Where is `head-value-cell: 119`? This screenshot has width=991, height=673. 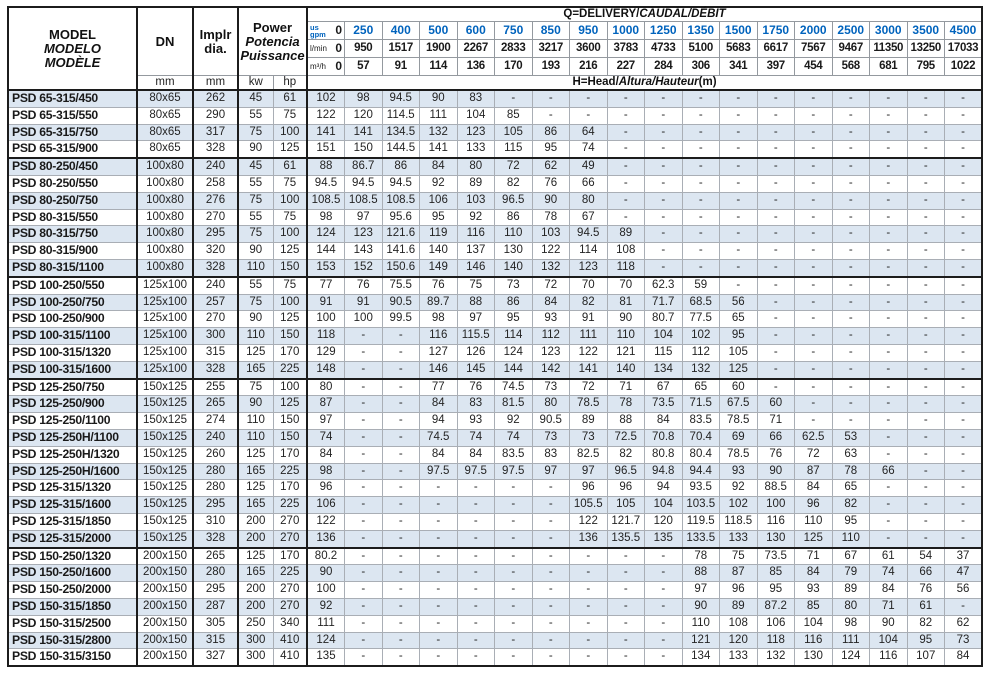 head-value-cell: 119 is located at coordinates (438, 234).